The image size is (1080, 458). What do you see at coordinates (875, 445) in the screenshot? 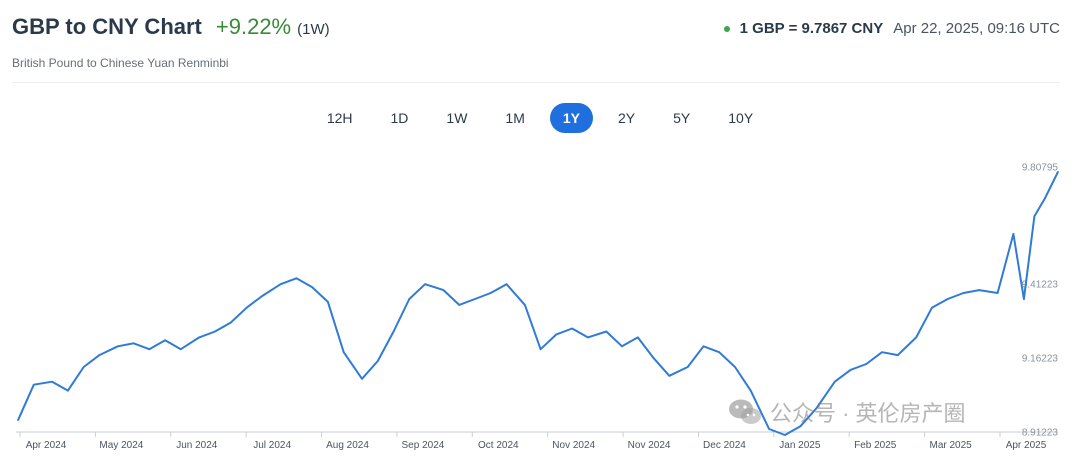
I see `x-tick-label: Feb 2025` at bounding box center [875, 445].